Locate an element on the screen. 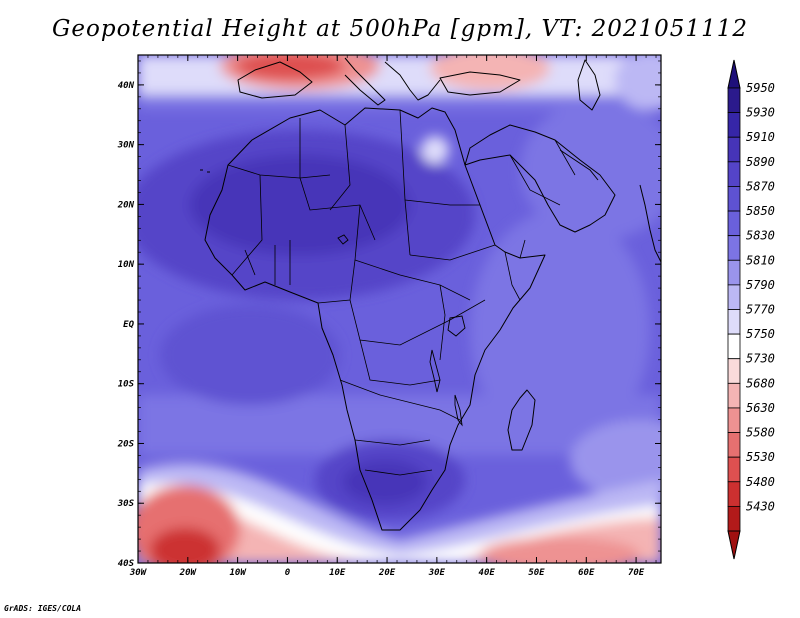 The width and height of the screenshot is (800, 618). turkey-coastline is located at coordinates (480, 83).